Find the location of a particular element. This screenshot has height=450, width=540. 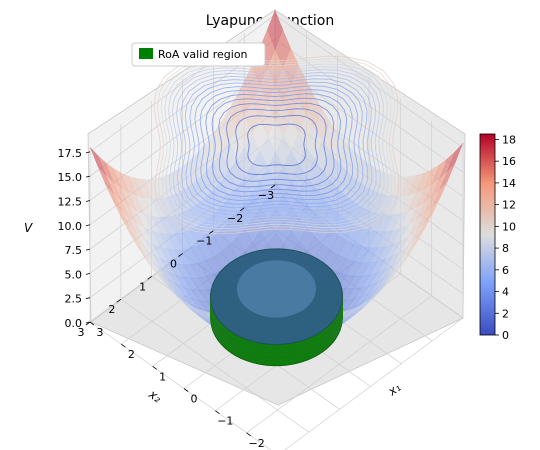

z-tick-label: 5.0 is located at coordinates (74, 274).